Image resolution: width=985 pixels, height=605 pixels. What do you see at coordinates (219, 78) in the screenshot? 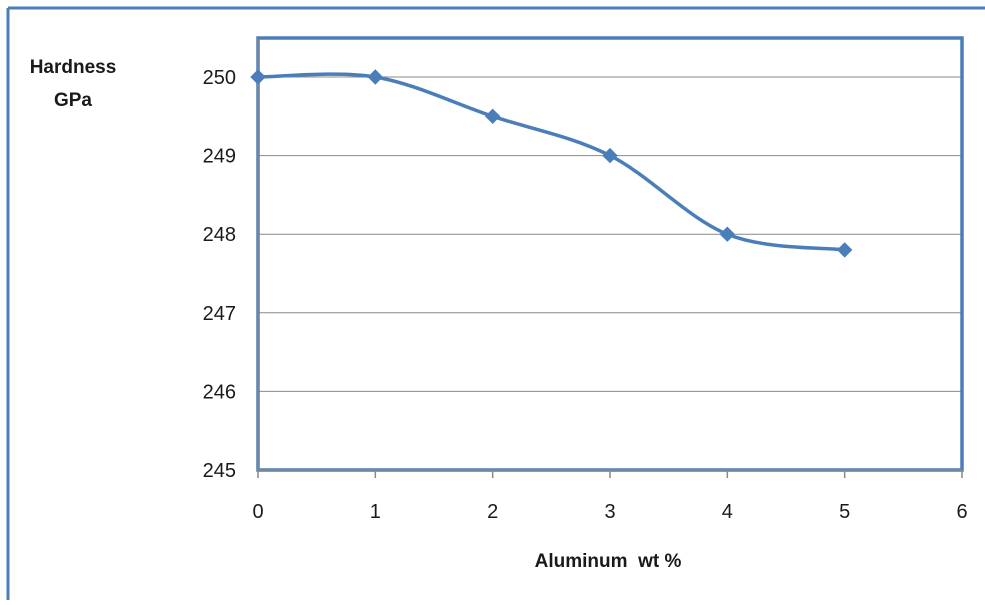
I see `y-tick-label: 250` at bounding box center [219, 78].